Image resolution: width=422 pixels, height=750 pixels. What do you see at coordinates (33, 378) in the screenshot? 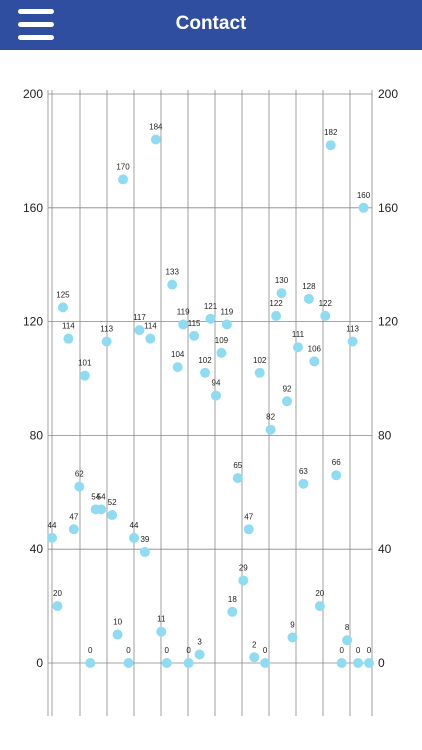
I see `y-axis-left: 0 40 80 120 160 200` at bounding box center [33, 378].